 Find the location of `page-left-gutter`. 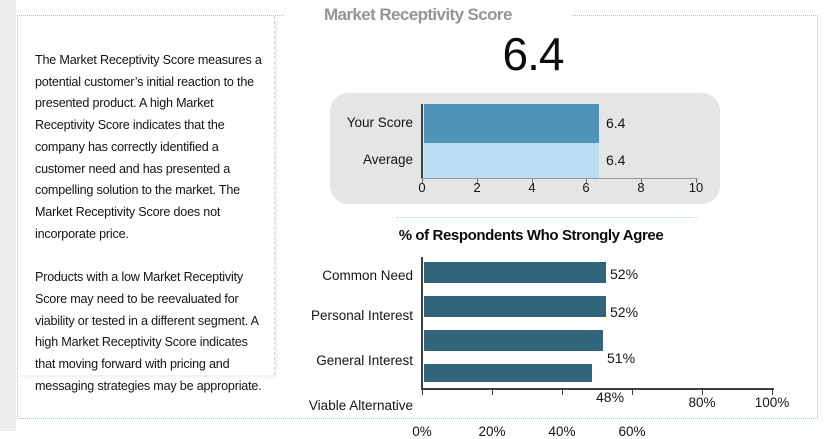

page-left-gutter is located at coordinates (8, 215).